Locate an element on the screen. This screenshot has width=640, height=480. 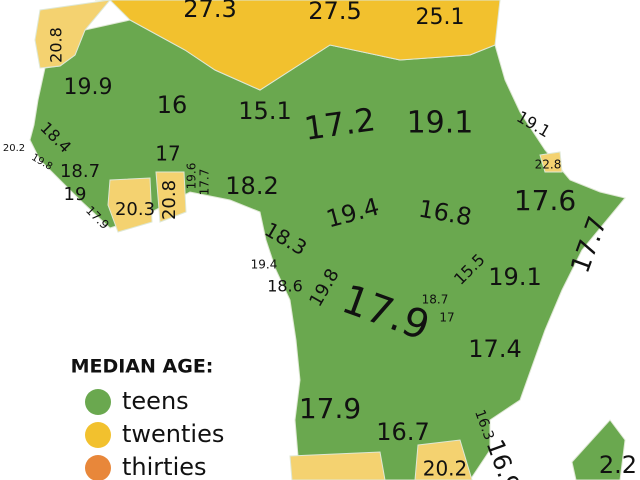
country-median-age: 25.1 is located at coordinates (440, 17).